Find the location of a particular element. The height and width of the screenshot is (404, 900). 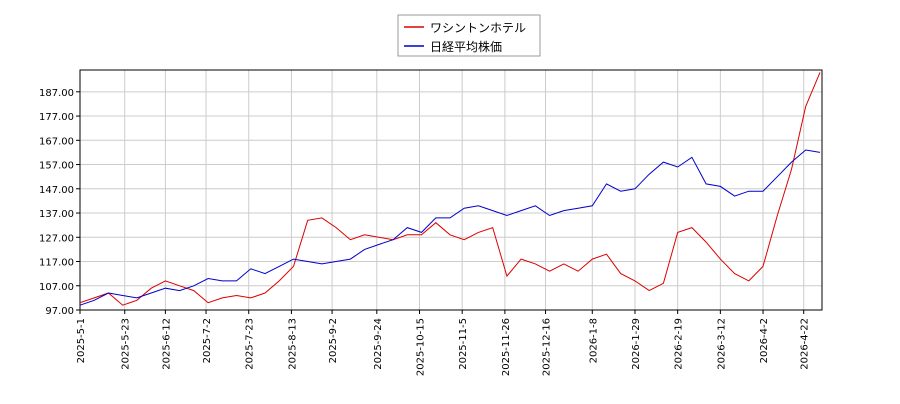

x-tick-label: 2025-9-2 is located at coordinates (333, 340).